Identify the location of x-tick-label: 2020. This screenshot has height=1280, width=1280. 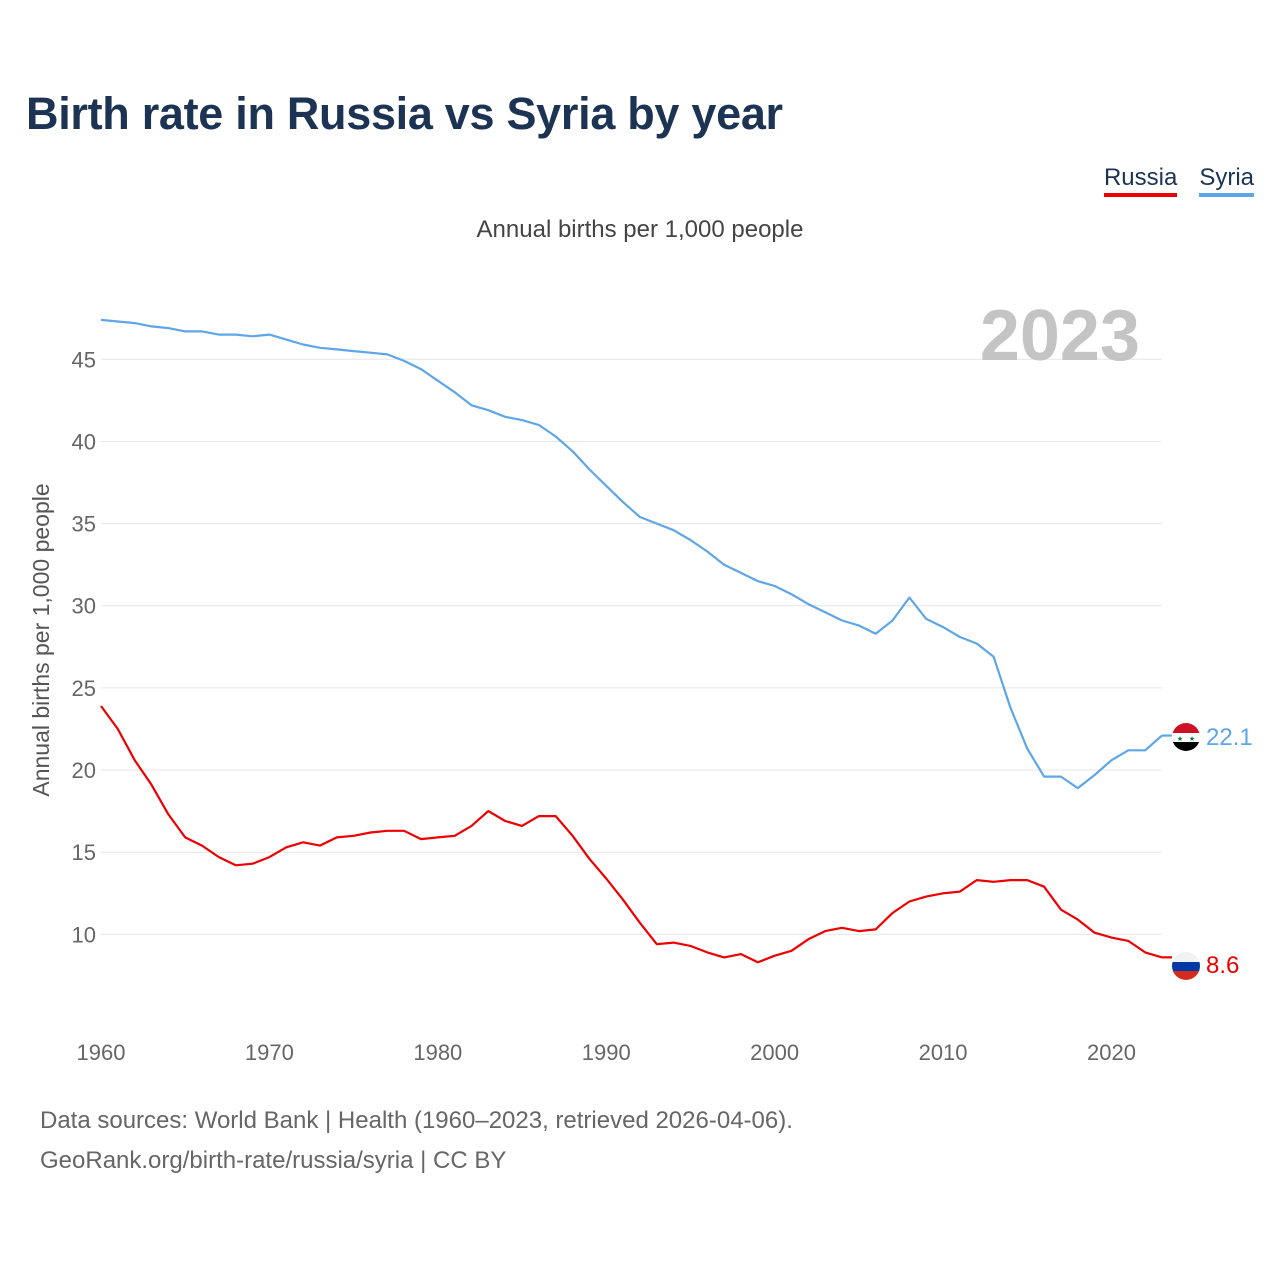
(1111, 1052).